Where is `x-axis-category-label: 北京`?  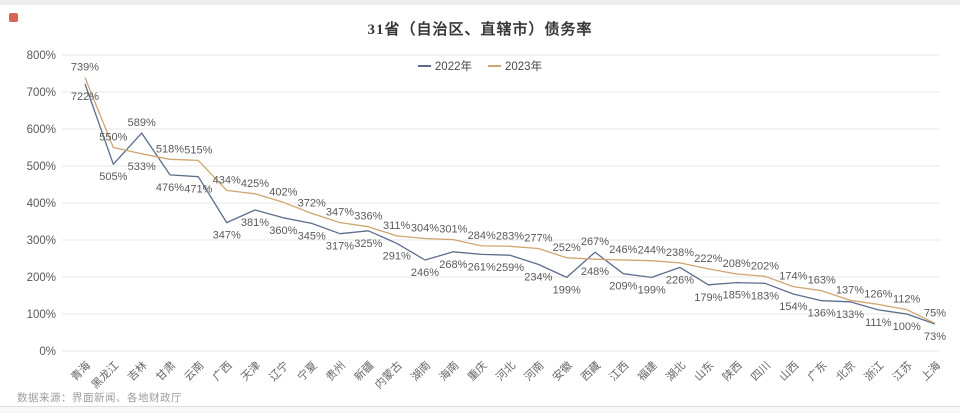
x-axis-category-label: 北京 is located at coordinates (845, 370).